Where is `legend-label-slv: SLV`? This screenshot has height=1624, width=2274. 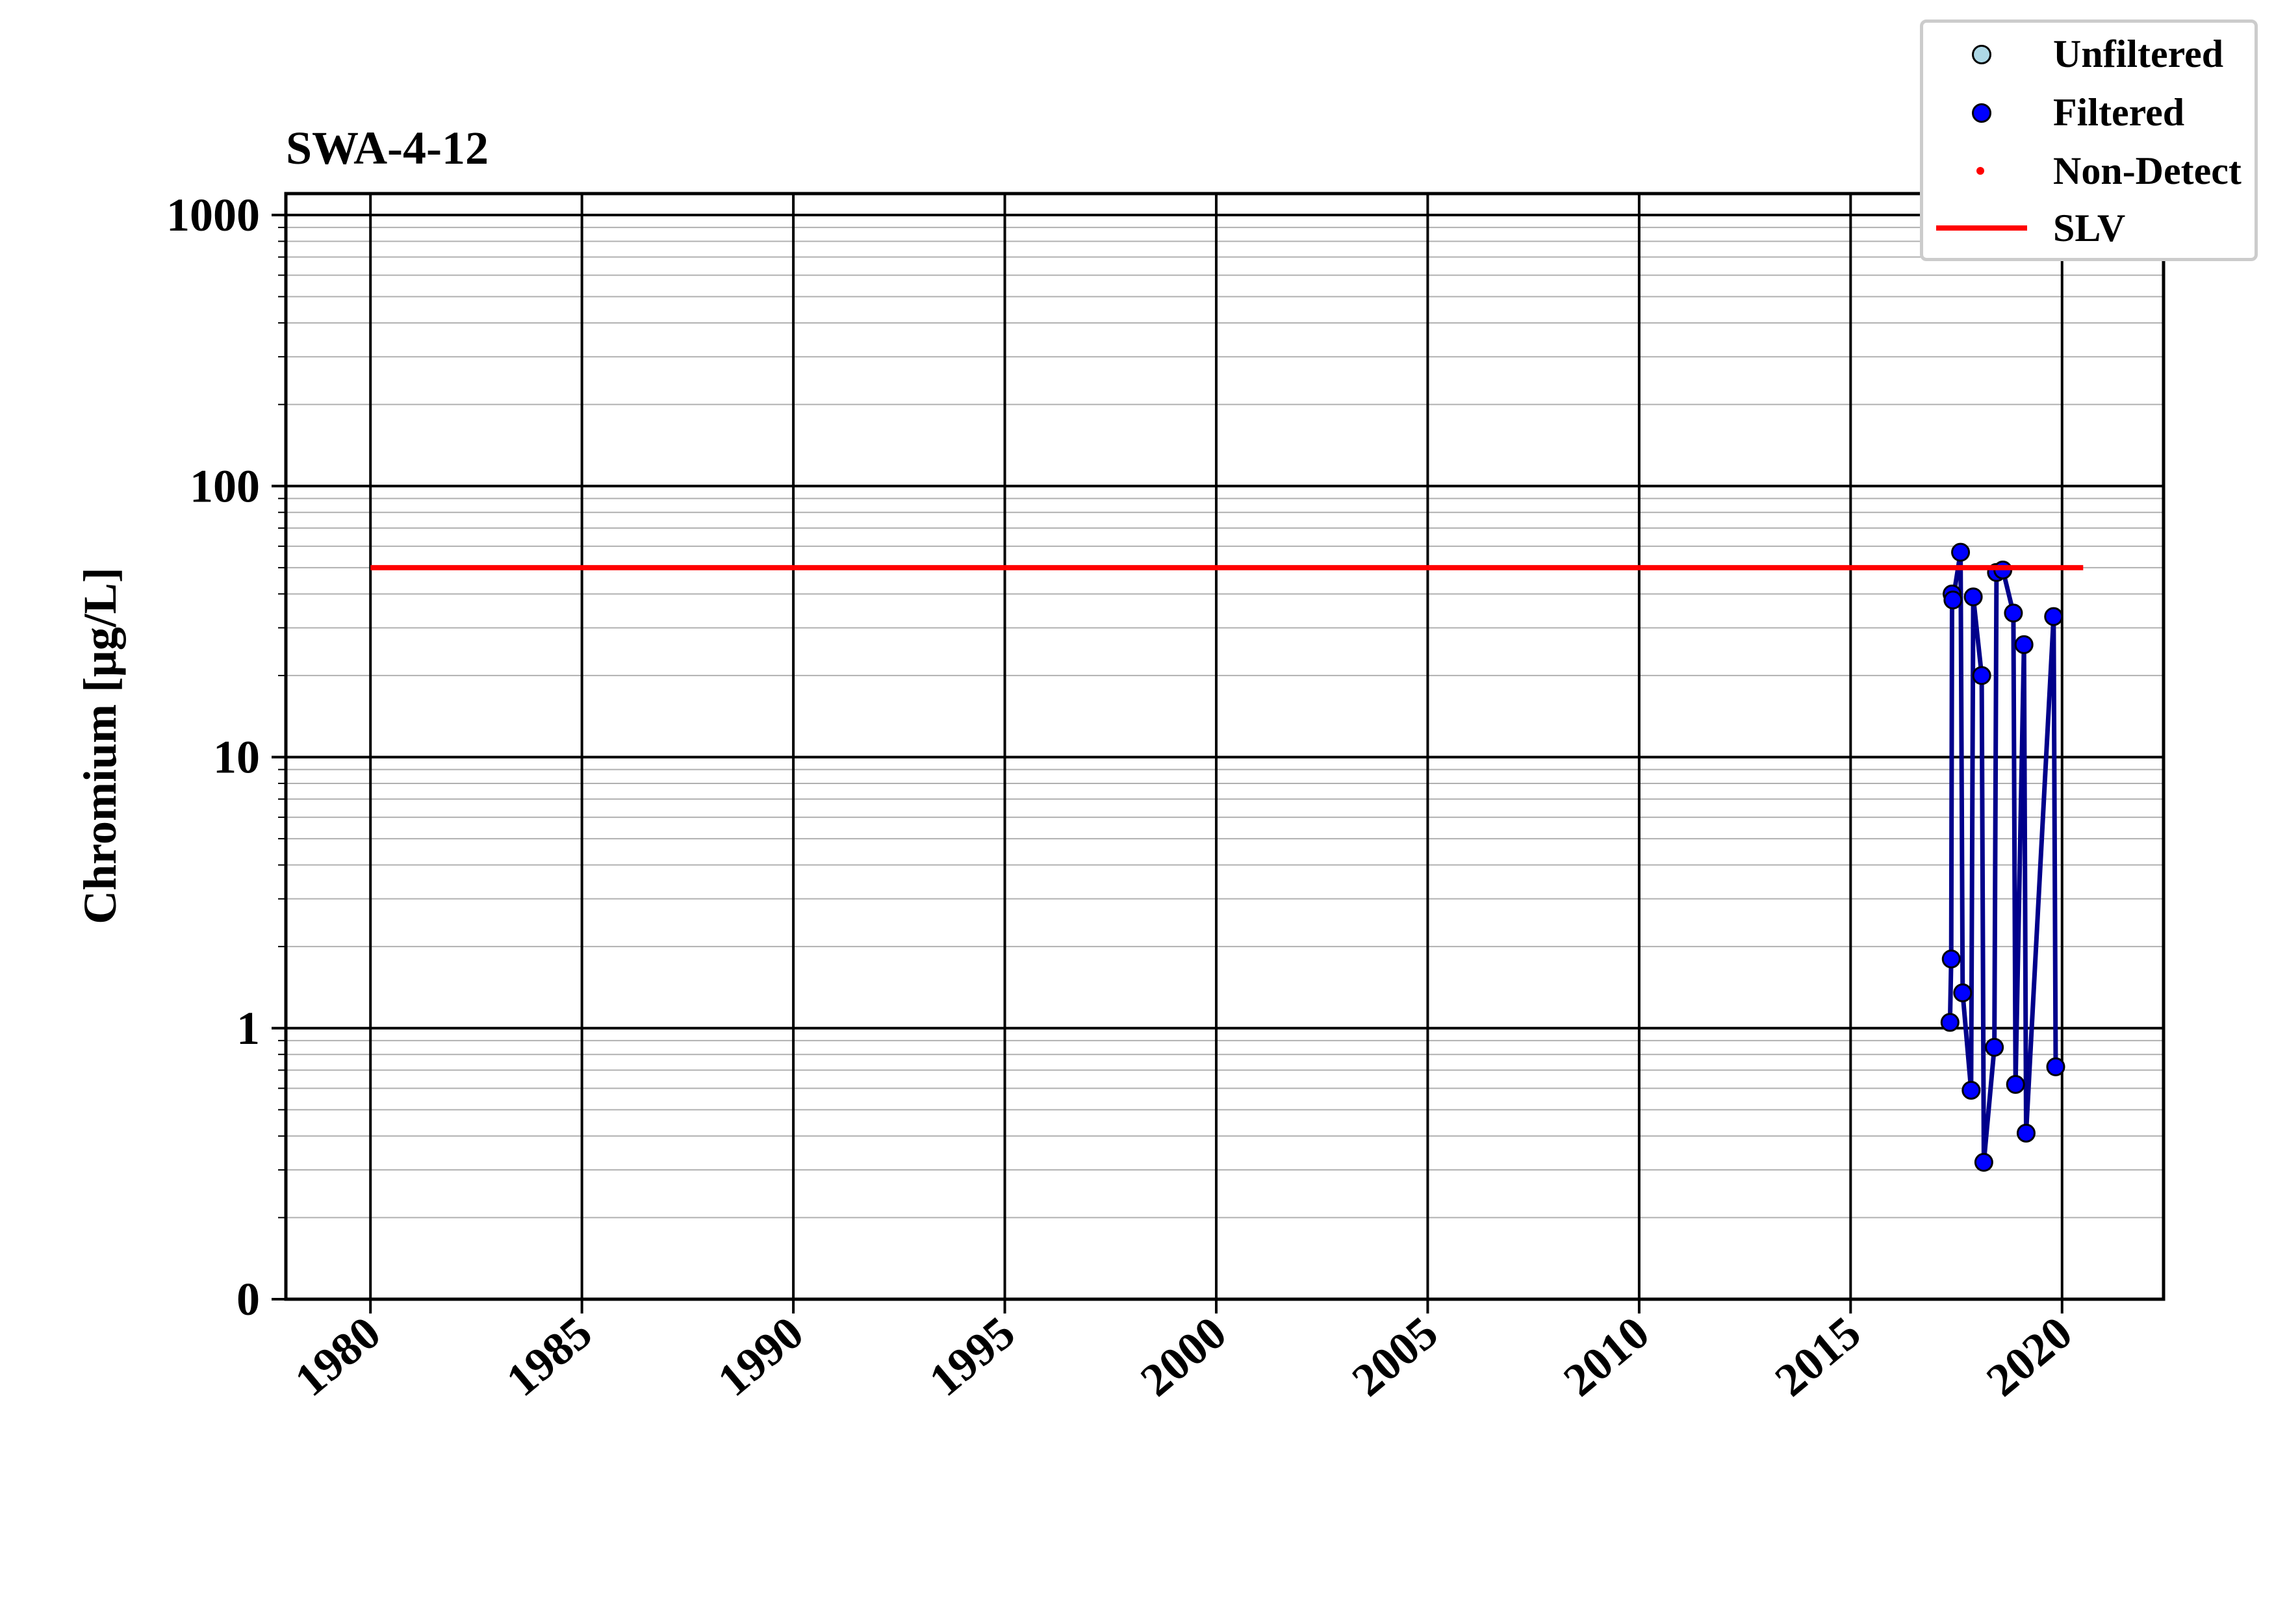
legend-label-slv: SLV is located at coordinates (2089, 228).